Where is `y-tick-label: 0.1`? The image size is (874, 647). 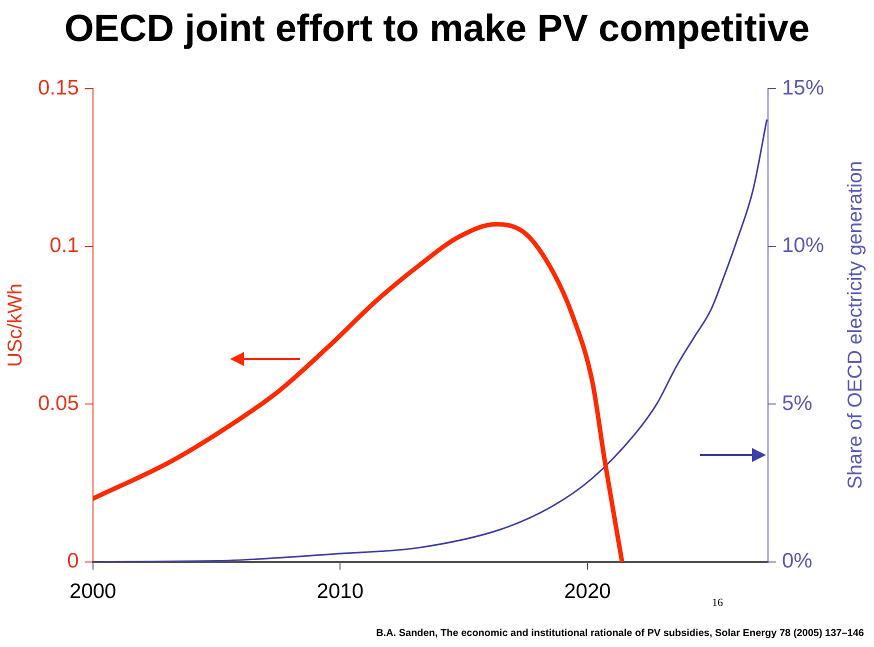
y-tick-label: 0.1 is located at coordinates (64, 246).